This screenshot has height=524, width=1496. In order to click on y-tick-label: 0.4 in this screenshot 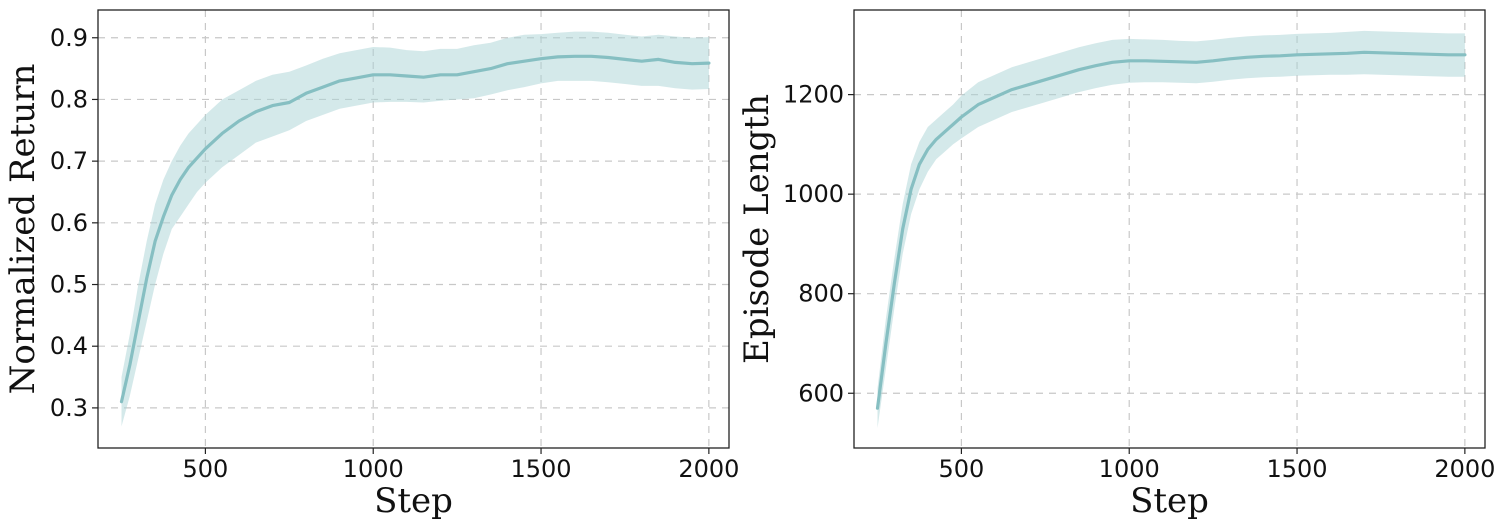, I will do `click(69, 346)`.